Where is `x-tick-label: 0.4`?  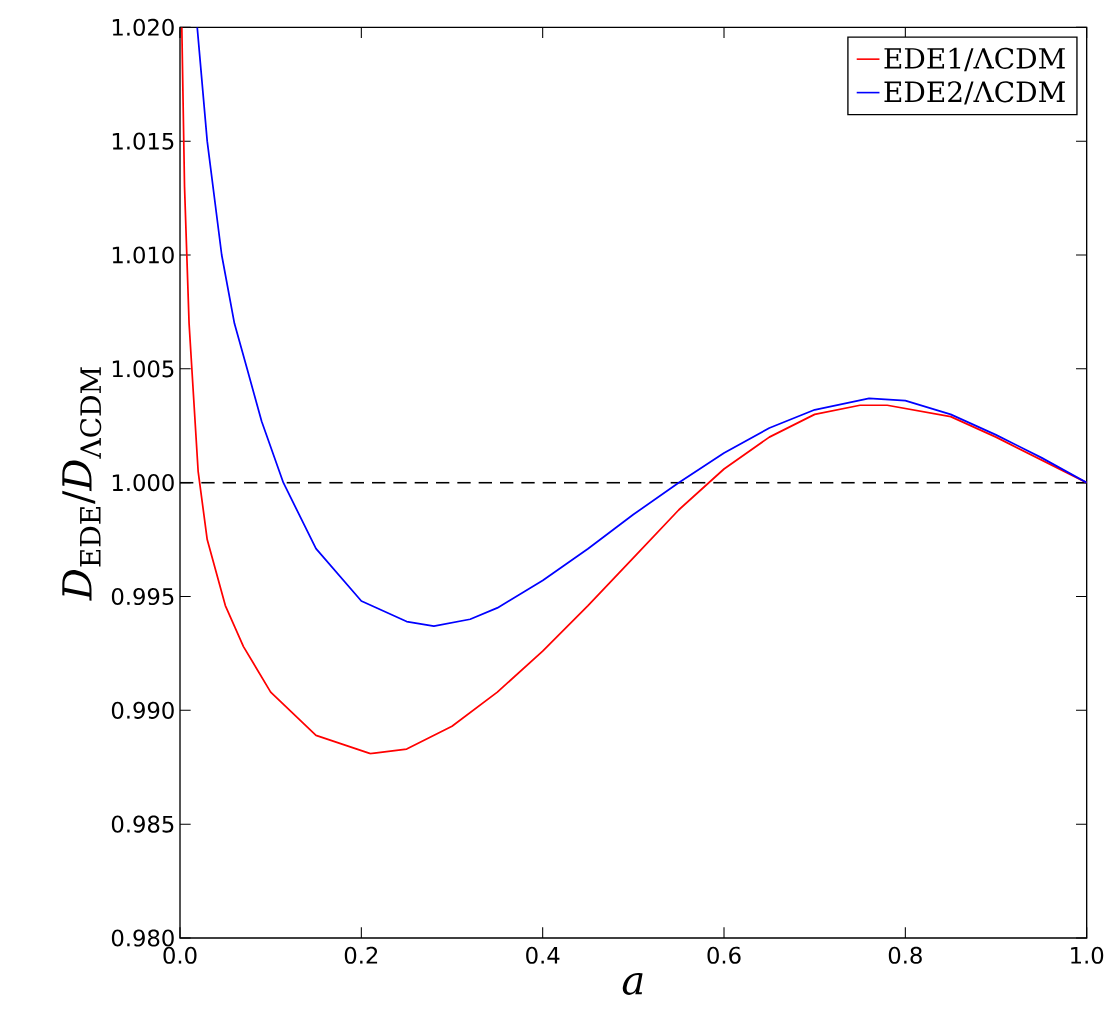
x-tick-label: 0.4 is located at coordinates (543, 955).